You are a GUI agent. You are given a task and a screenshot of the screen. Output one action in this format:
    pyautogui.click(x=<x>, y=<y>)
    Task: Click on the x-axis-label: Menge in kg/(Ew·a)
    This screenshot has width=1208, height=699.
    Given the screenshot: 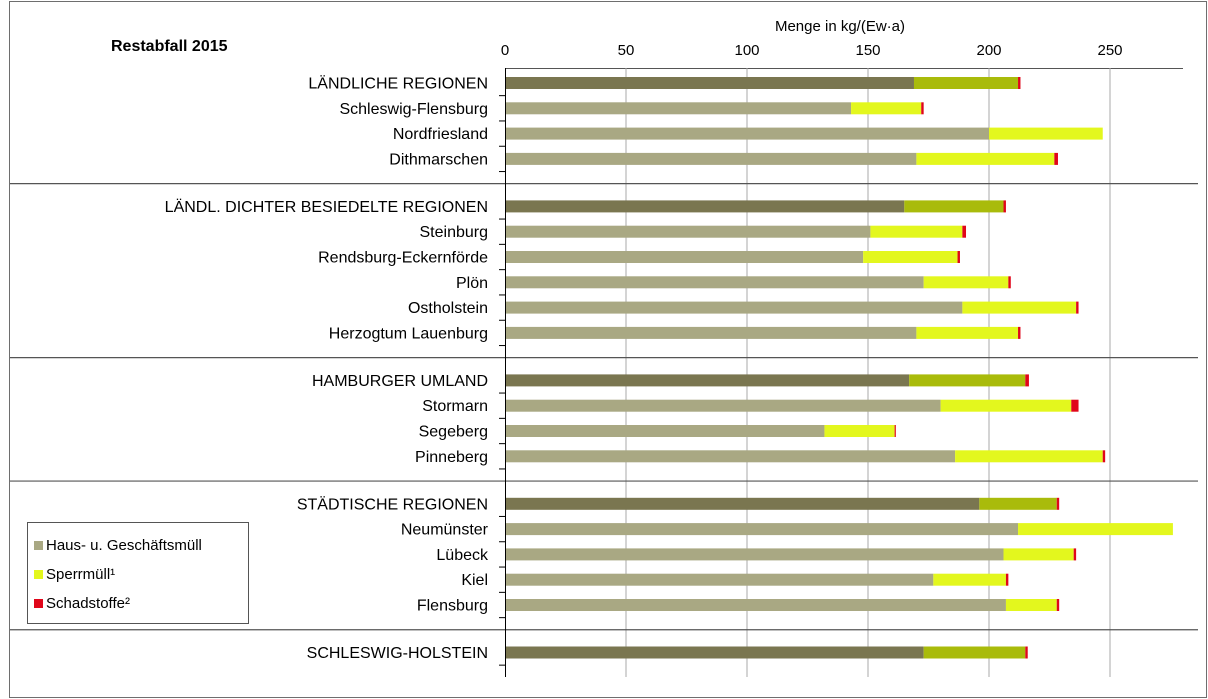 What is the action you would take?
    pyautogui.click(x=840, y=26)
    